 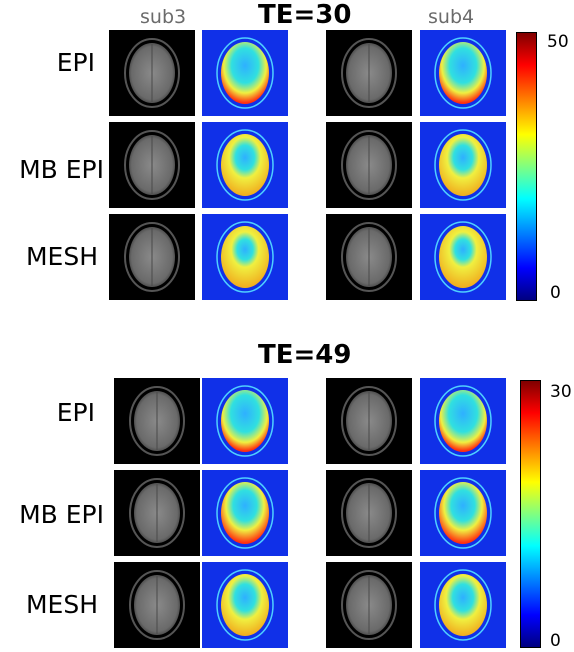 What do you see at coordinates (561, 392) in the screenshot?
I see `colorbar-max-label: 30` at bounding box center [561, 392].